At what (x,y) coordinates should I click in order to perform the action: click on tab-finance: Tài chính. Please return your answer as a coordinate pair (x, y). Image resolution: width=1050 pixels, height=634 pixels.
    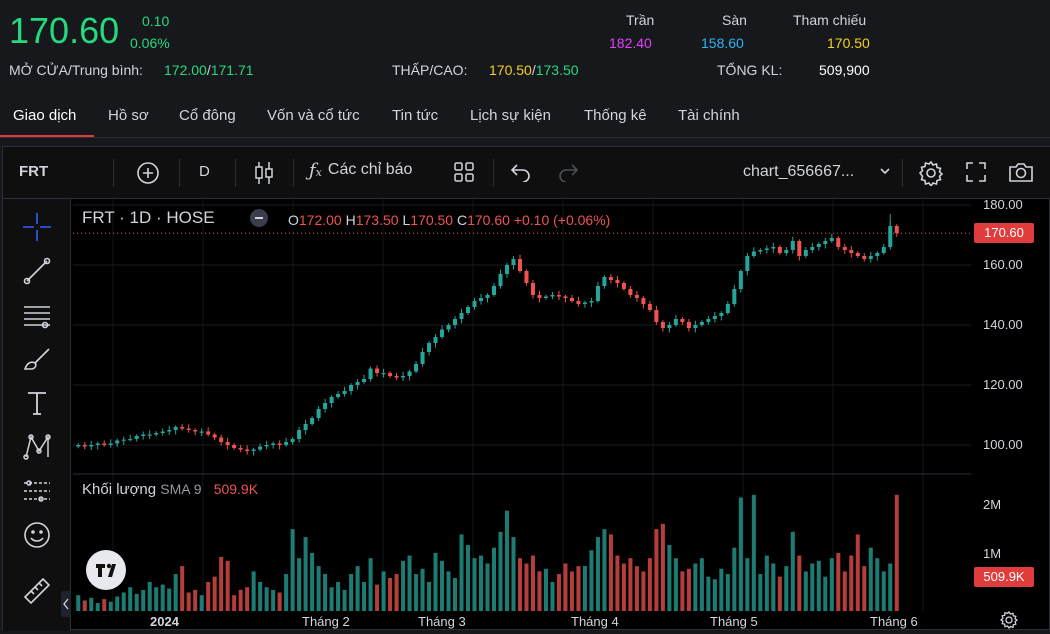
    Looking at the image, I should click on (709, 115).